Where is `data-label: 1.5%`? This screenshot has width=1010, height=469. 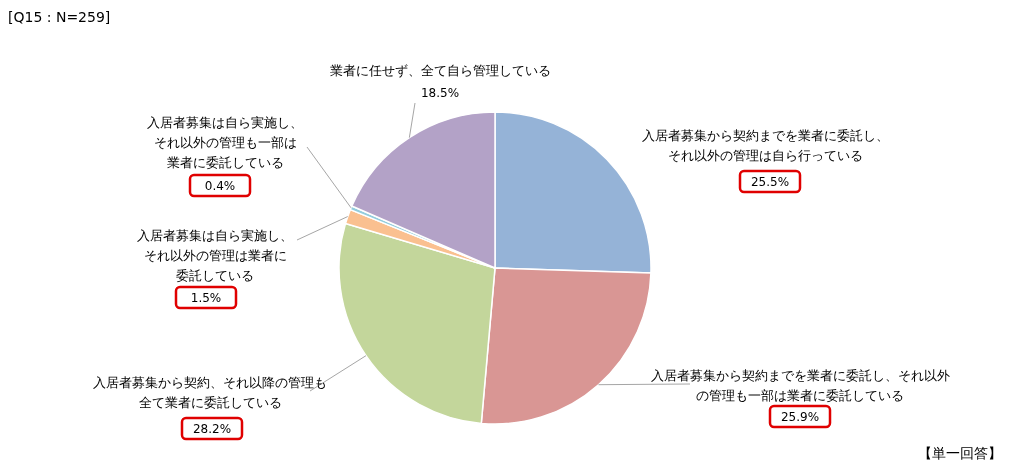
data-label: 1.5% is located at coordinates (206, 298).